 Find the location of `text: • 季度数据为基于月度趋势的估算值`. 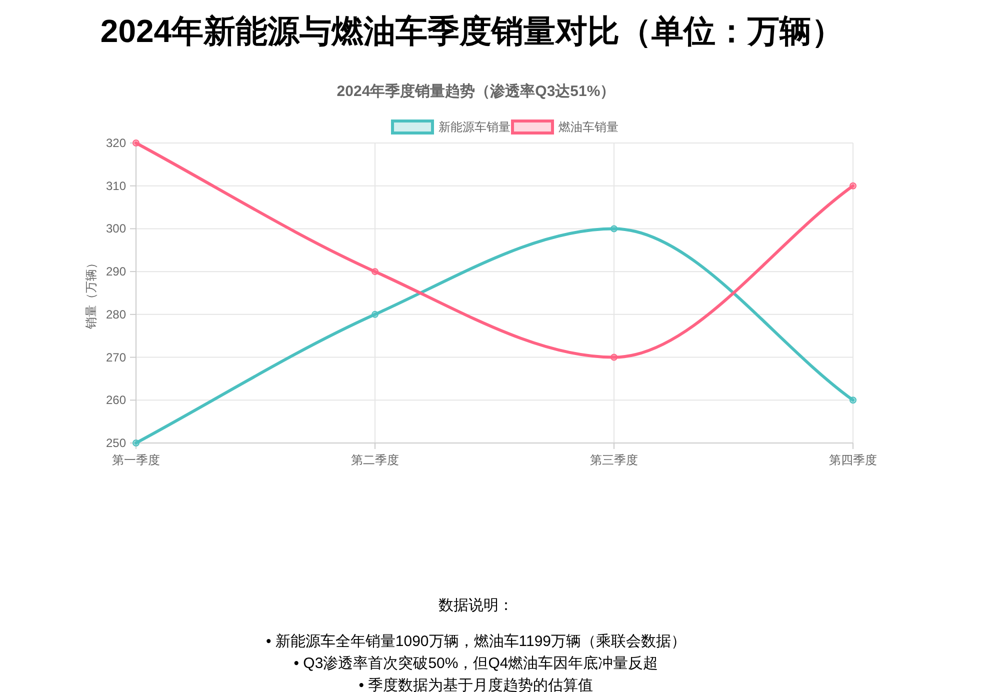

text: • 季度数据为基于月度趋势的估算值 is located at coordinates (476, 684).